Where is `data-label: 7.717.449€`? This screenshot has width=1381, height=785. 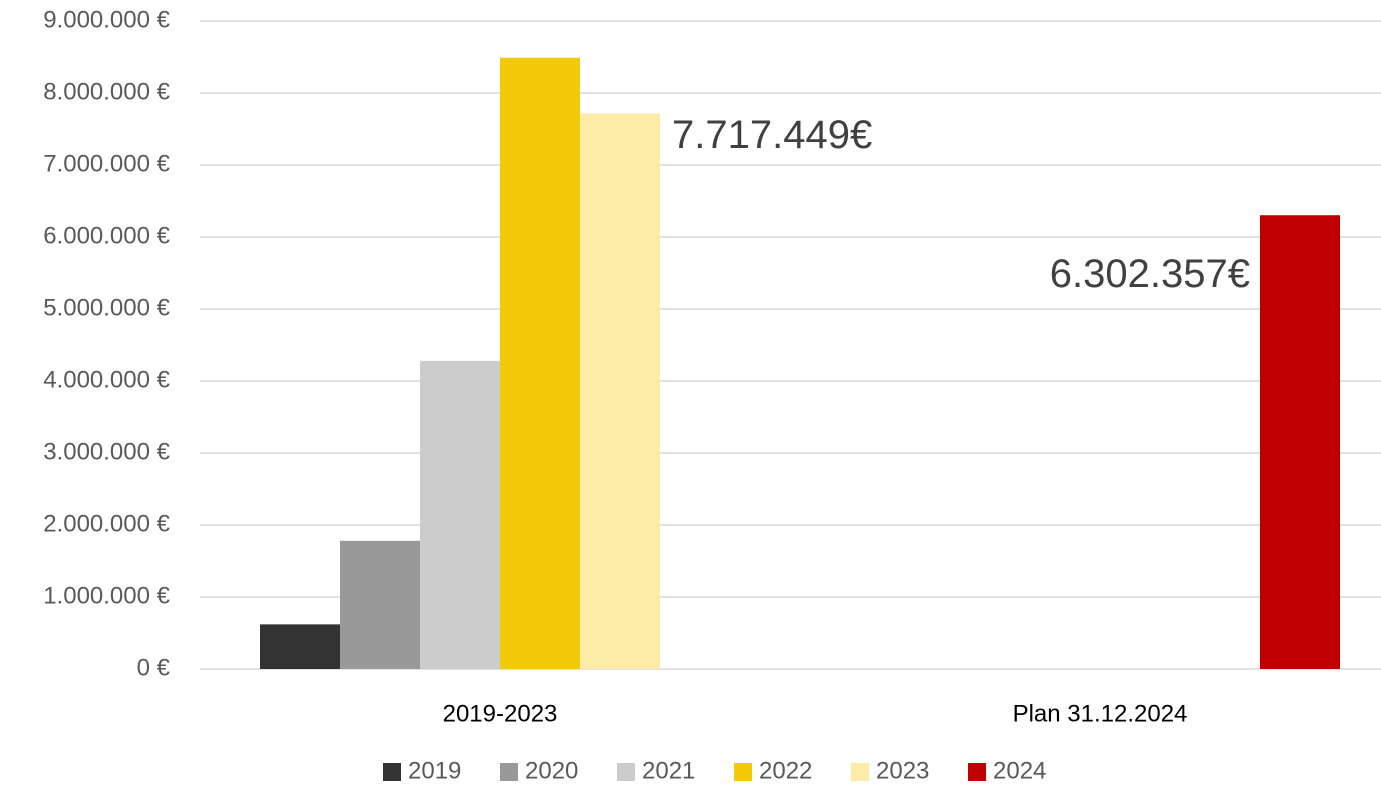
data-label: 7.717.449€ is located at coordinates (772, 135).